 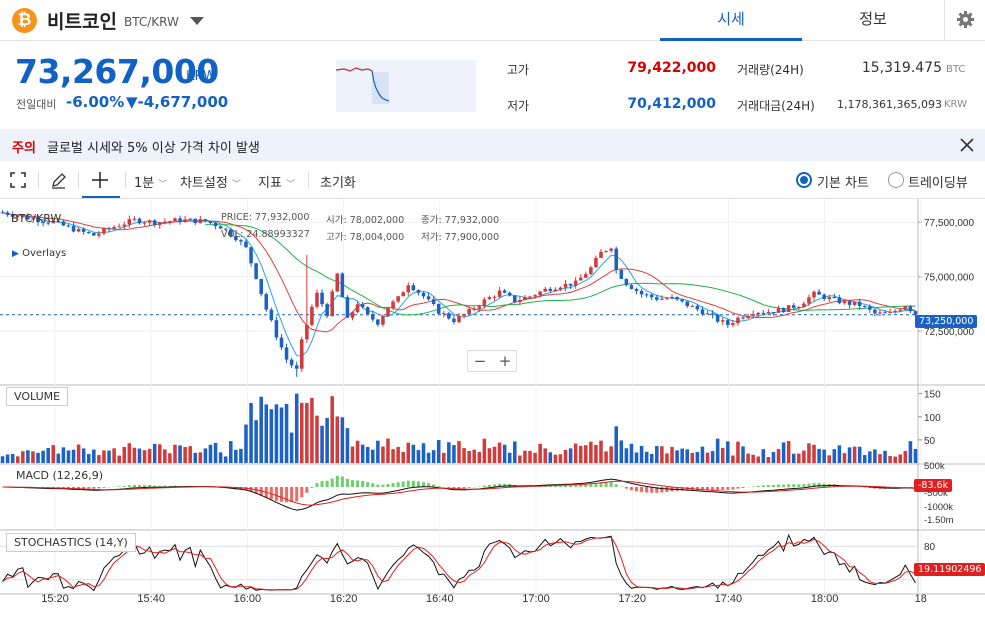 I want to click on tab-info: 정보, so click(x=873, y=19).